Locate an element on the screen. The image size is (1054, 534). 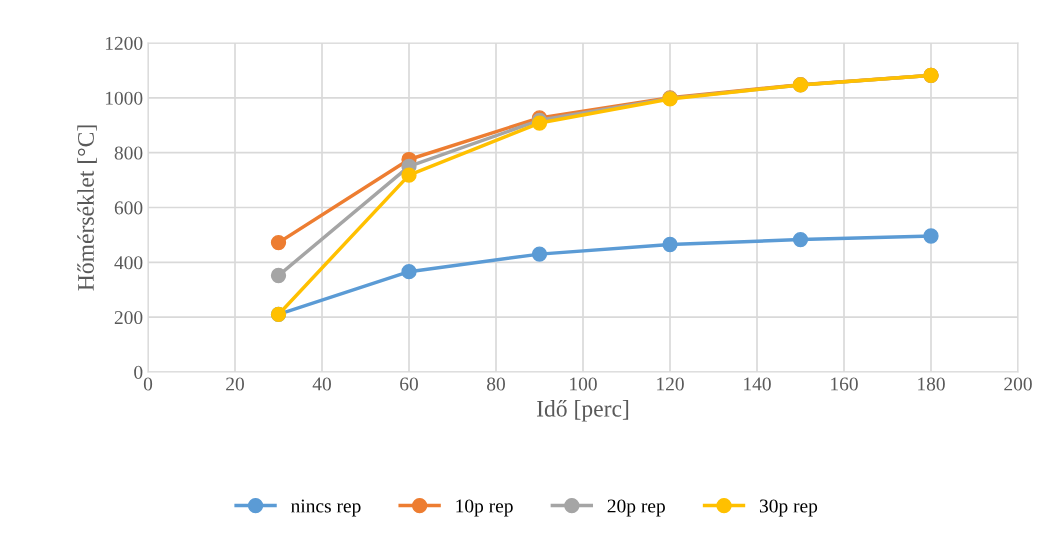
legend-label: 20p rep is located at coordinates (636, 508).